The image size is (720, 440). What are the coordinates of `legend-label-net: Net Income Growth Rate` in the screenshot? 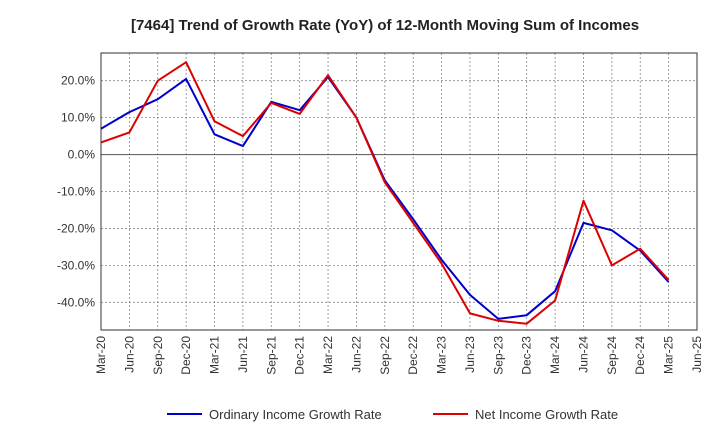 It's located at (546, 414).